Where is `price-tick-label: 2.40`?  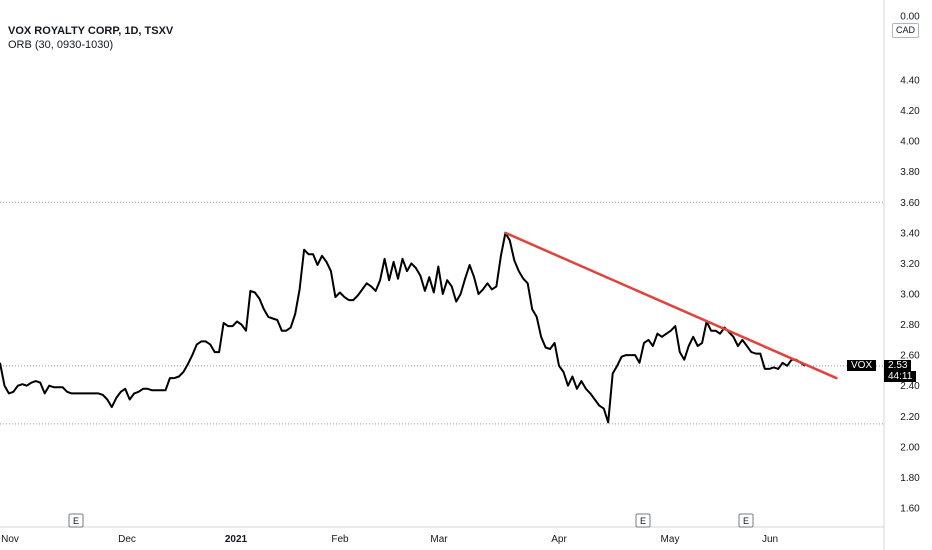
price-tick-label: 2.40 is located at coordinates (910, 386).